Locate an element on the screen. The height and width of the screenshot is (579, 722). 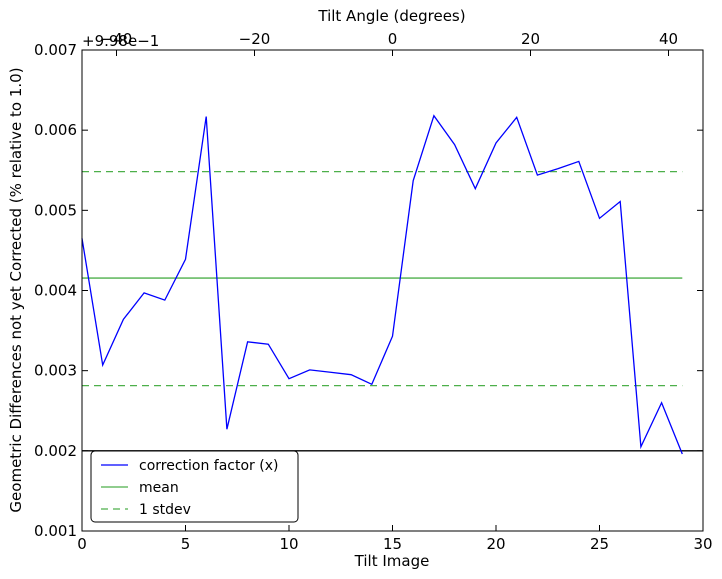
x-tick-label: 5 is located at coordinates (186, 544).